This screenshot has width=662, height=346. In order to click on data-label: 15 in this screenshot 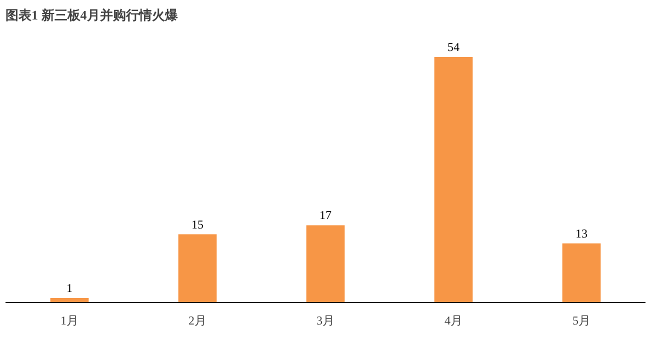, I will do `click(198, 224)`.